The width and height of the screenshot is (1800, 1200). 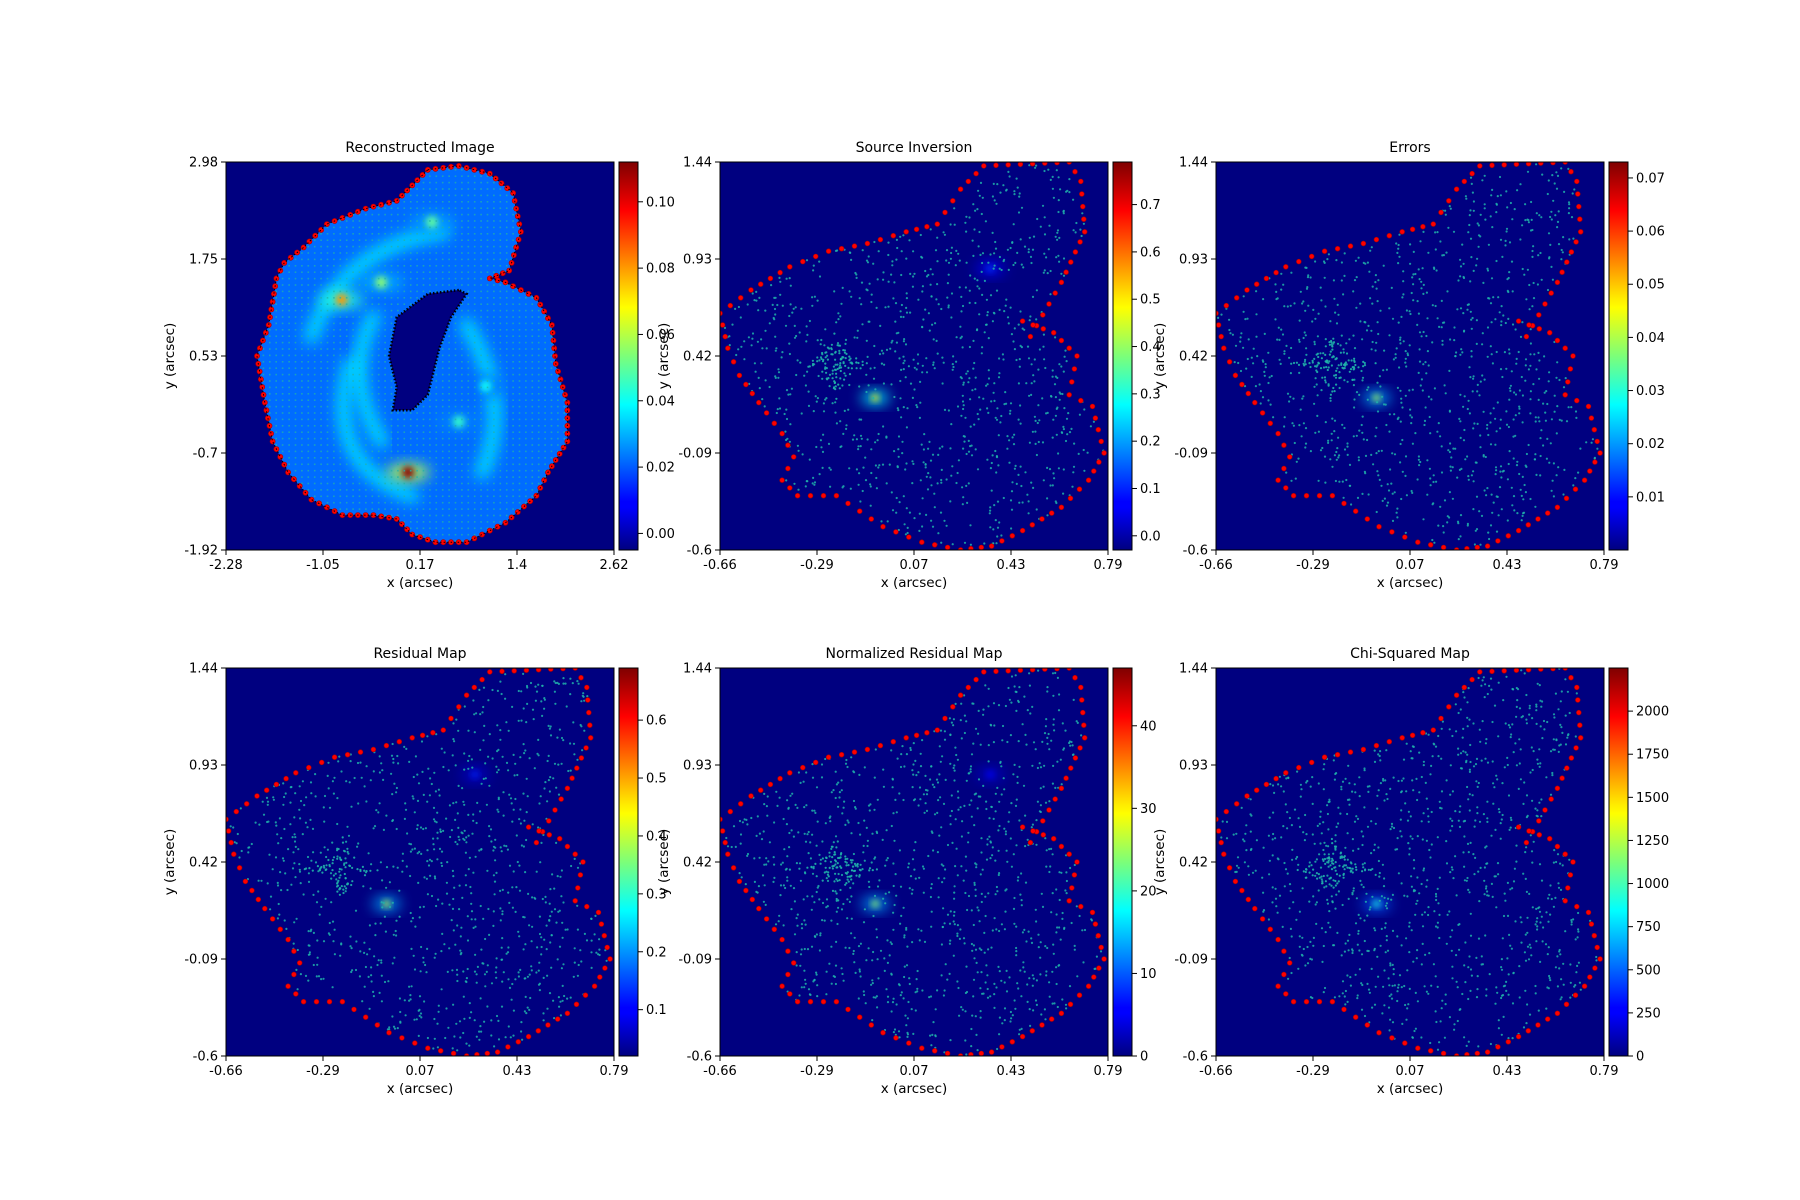 I want to click on colorbar-tick-label: 0.03, so click(x=1650, y=391).